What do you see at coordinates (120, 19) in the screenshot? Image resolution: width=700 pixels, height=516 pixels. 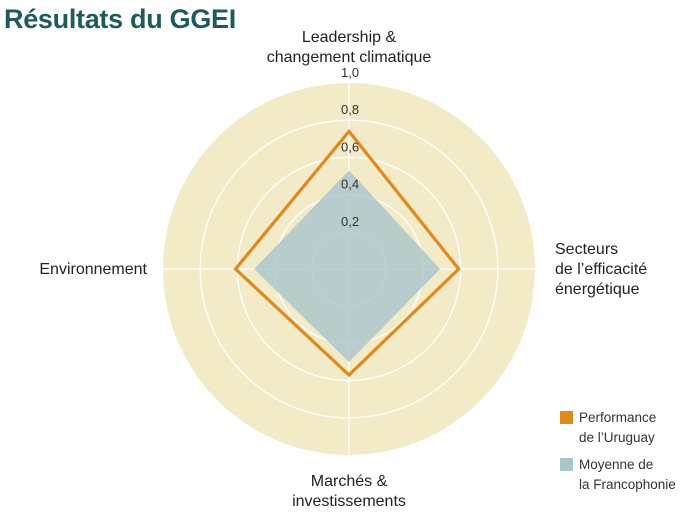 I see `chart-title: Résultats du GGEI` at bounding box center [120, 19].